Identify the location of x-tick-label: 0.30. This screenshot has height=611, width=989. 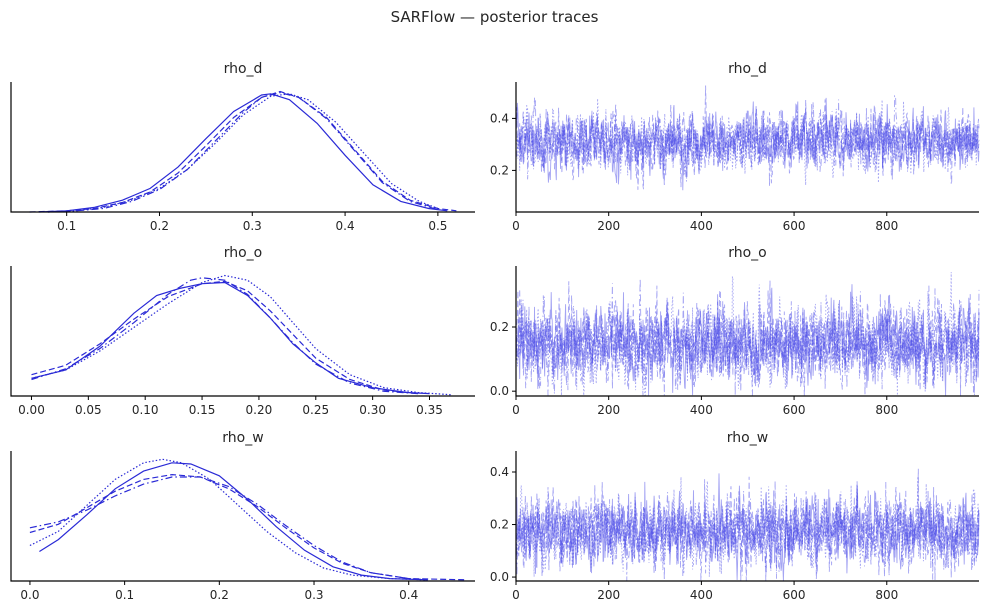
(372, 410).